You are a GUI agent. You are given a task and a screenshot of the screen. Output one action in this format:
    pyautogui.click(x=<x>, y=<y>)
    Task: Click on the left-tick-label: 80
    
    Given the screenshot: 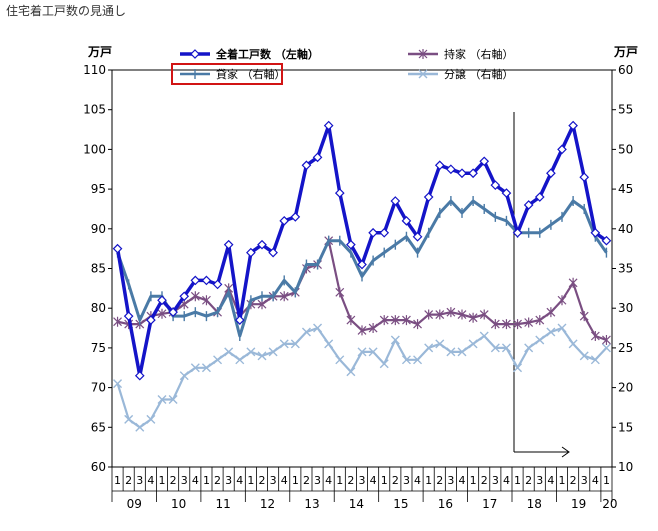 What is the action you would take?
    pyautogui.click(x=98, y=308)
    